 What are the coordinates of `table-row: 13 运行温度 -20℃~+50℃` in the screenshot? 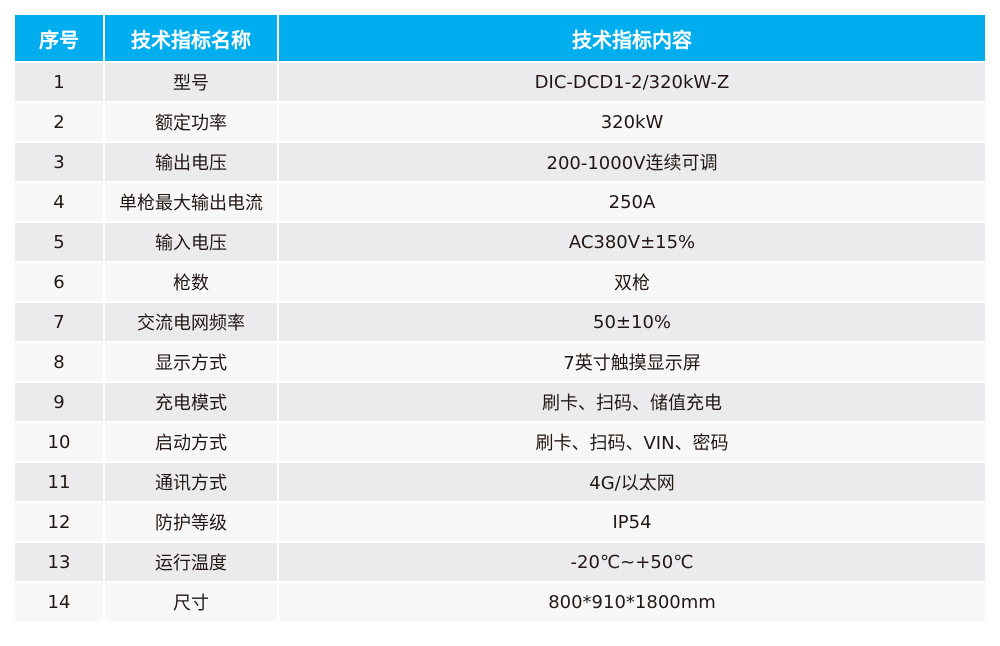 It's located at (500, 562).